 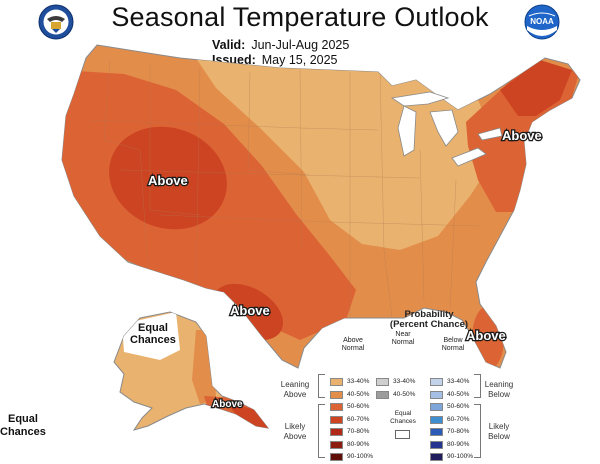 What do you see at coordinates (353, 340) in the screenshot?
I see `above-head-1: Above` at bounding box center [353, 340].